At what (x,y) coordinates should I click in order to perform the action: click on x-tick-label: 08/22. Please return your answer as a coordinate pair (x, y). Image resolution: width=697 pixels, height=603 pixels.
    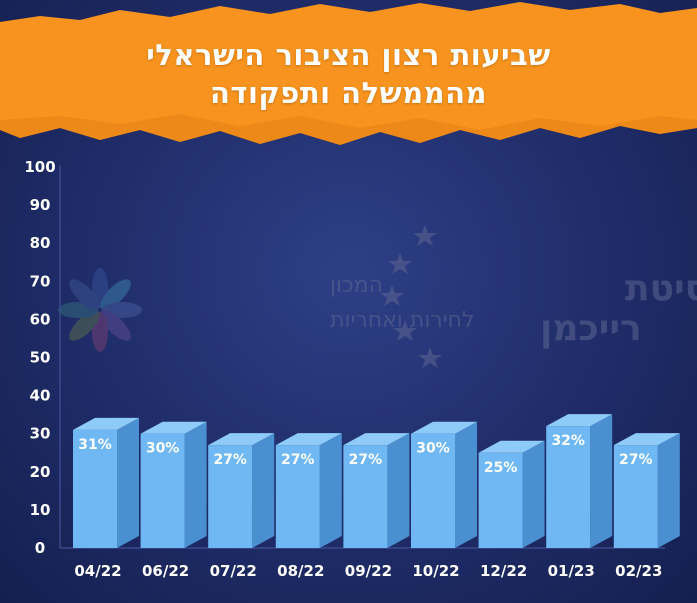
    Looking at the image, I should click on (300, 571).